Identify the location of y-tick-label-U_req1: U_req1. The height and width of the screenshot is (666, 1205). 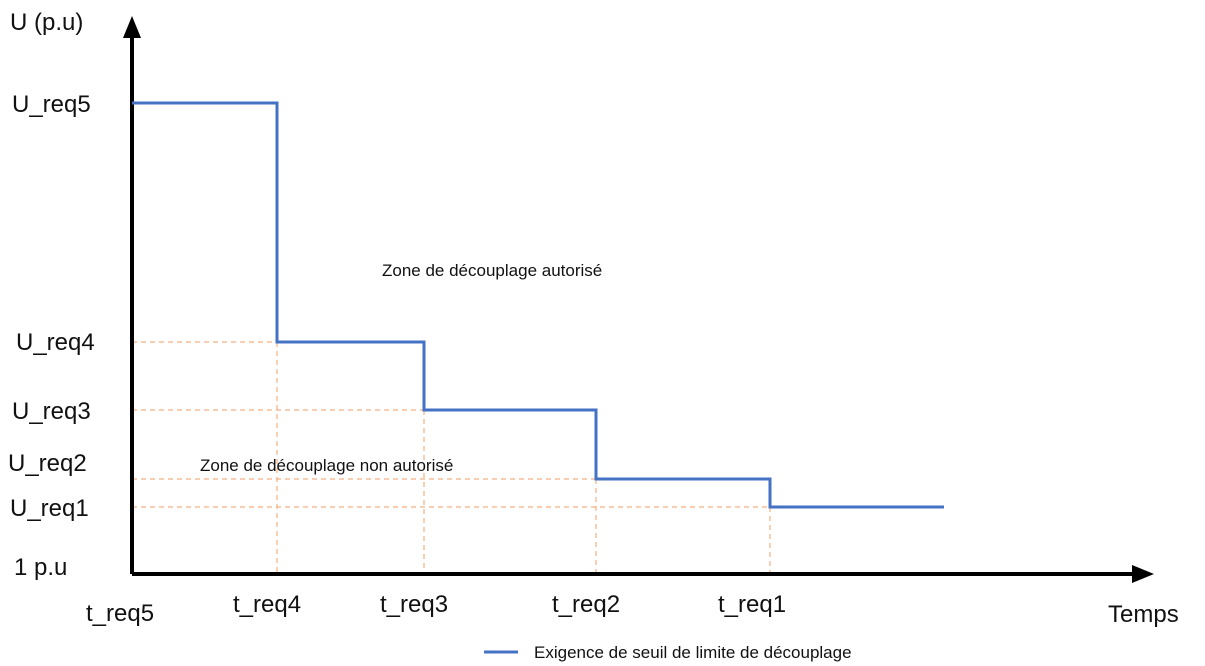
(49, 508).